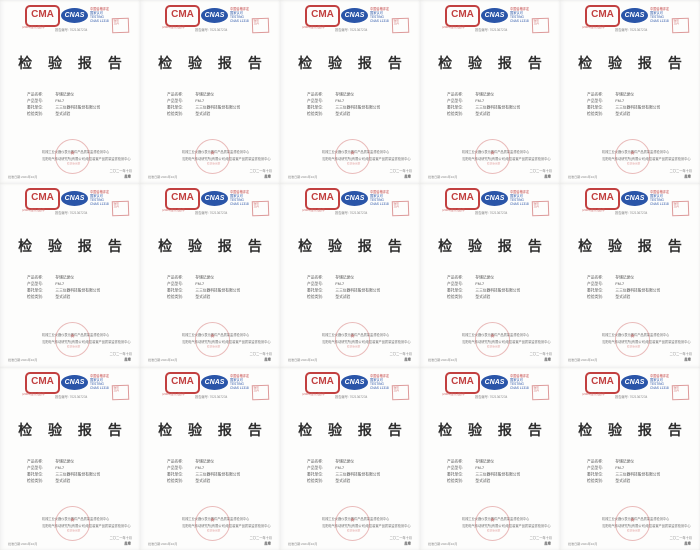 The height and width of the screenshot is (550, 700). Describe the element at coordinates (303, 177) in the screenshot. I see `footer-approve-line: 批准日期:2021年10月` at that location.